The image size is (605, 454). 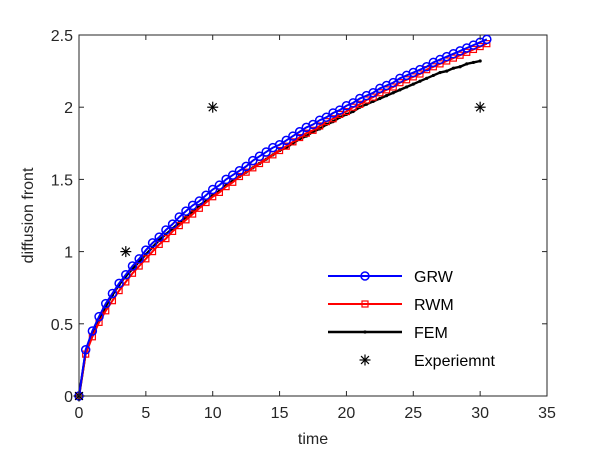 I want to click on legend-box, so click(x=429, y=324).